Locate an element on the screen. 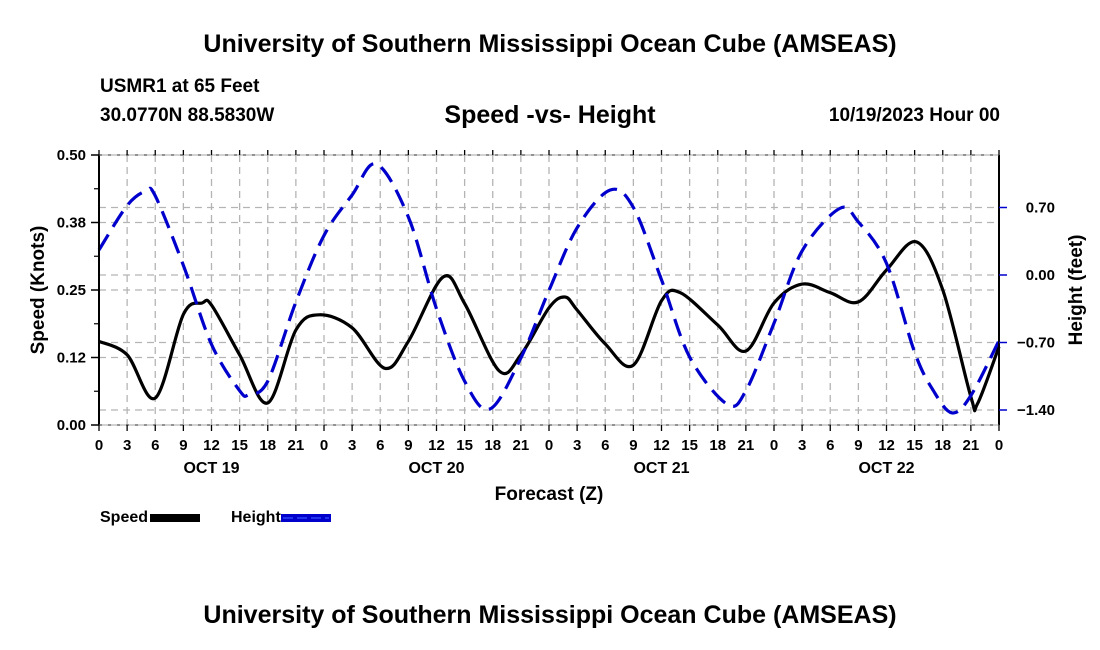  x-day-label: OCT 19 is located at coordinates (211, 468).